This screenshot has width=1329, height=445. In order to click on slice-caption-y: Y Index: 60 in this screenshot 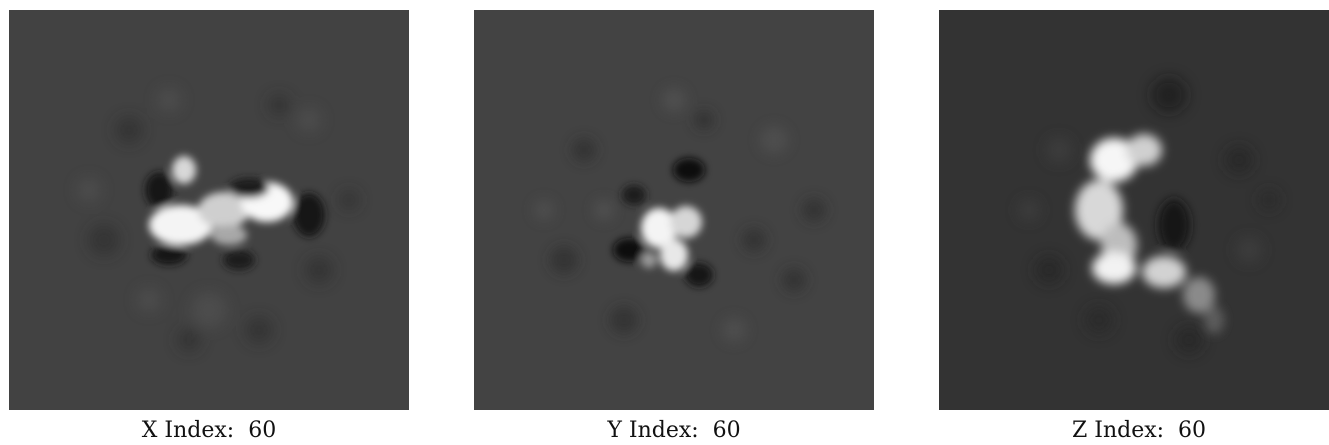, I will do `click(674, 430)`.